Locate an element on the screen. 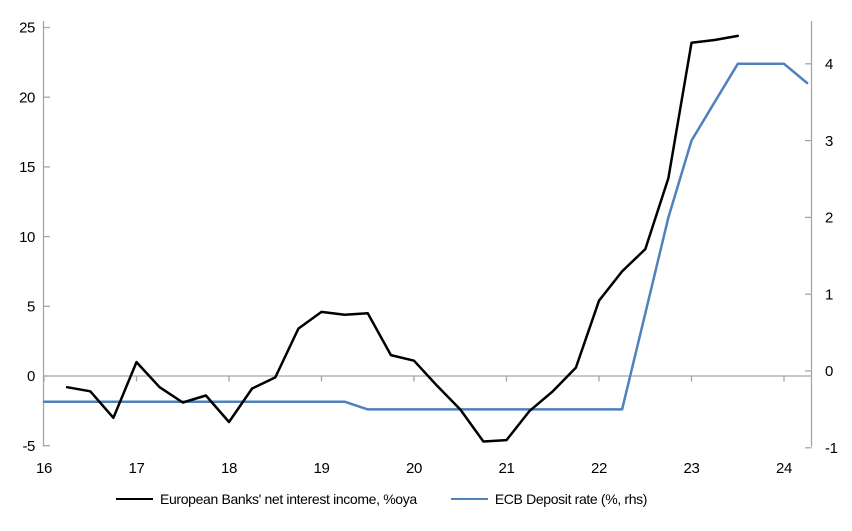 The height and width of the screenshot is (531, 852). legend-line-sample-blue is located at coordinates (469, 499).